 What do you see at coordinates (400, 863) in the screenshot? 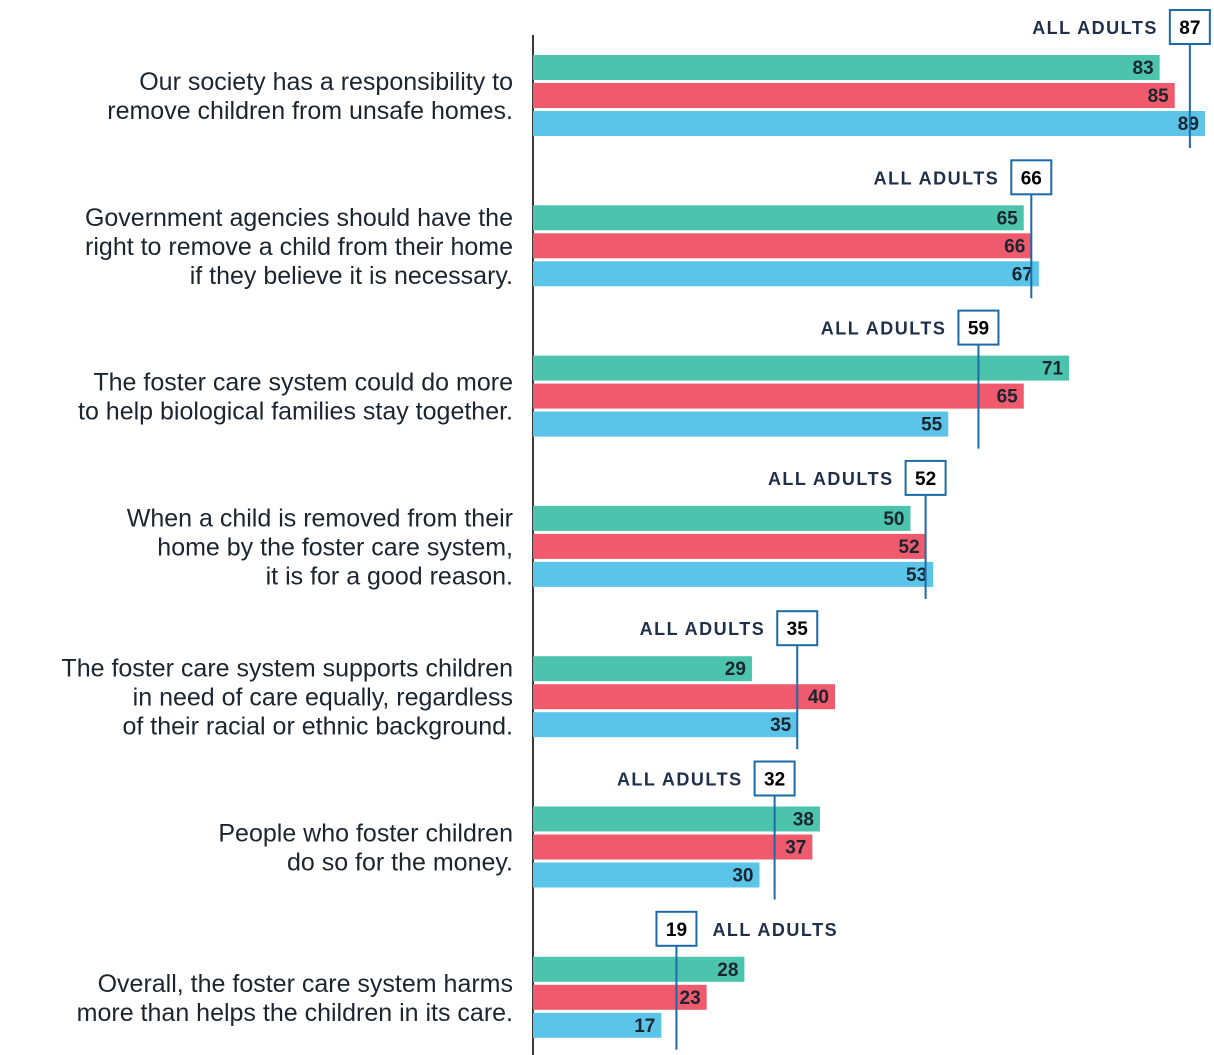
I see `statement-label-line: do so for the money.` at bounding box center [400, 863].